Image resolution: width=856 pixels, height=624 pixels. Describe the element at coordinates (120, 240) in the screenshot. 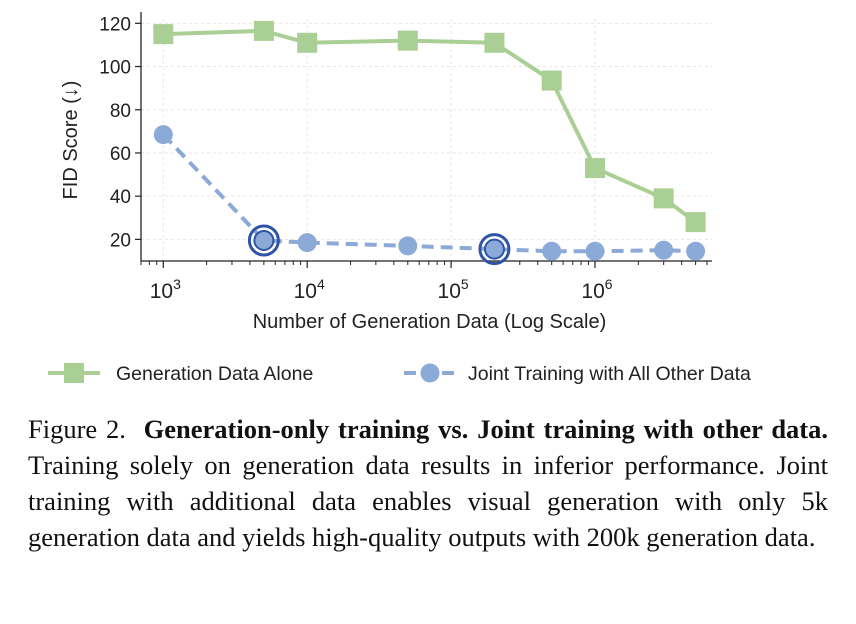

I see `y-tick-label: 20` at that location.